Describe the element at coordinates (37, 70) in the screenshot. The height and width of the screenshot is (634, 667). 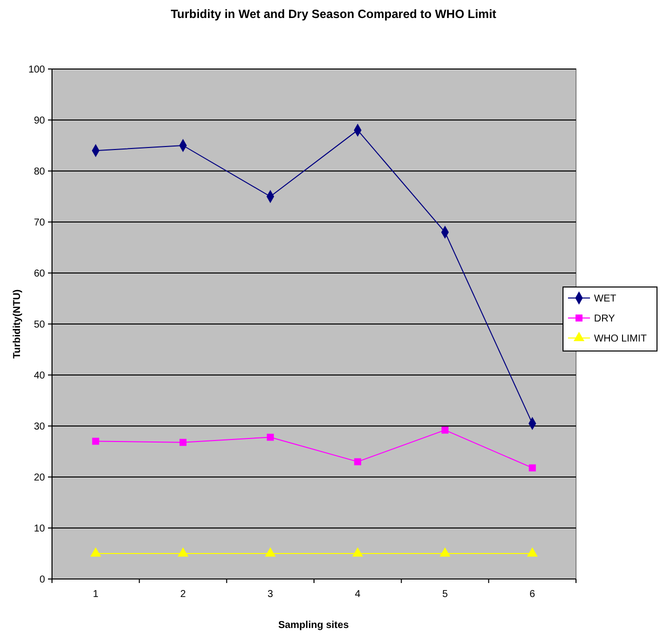
I see `y-tick-label: 100` at that location.